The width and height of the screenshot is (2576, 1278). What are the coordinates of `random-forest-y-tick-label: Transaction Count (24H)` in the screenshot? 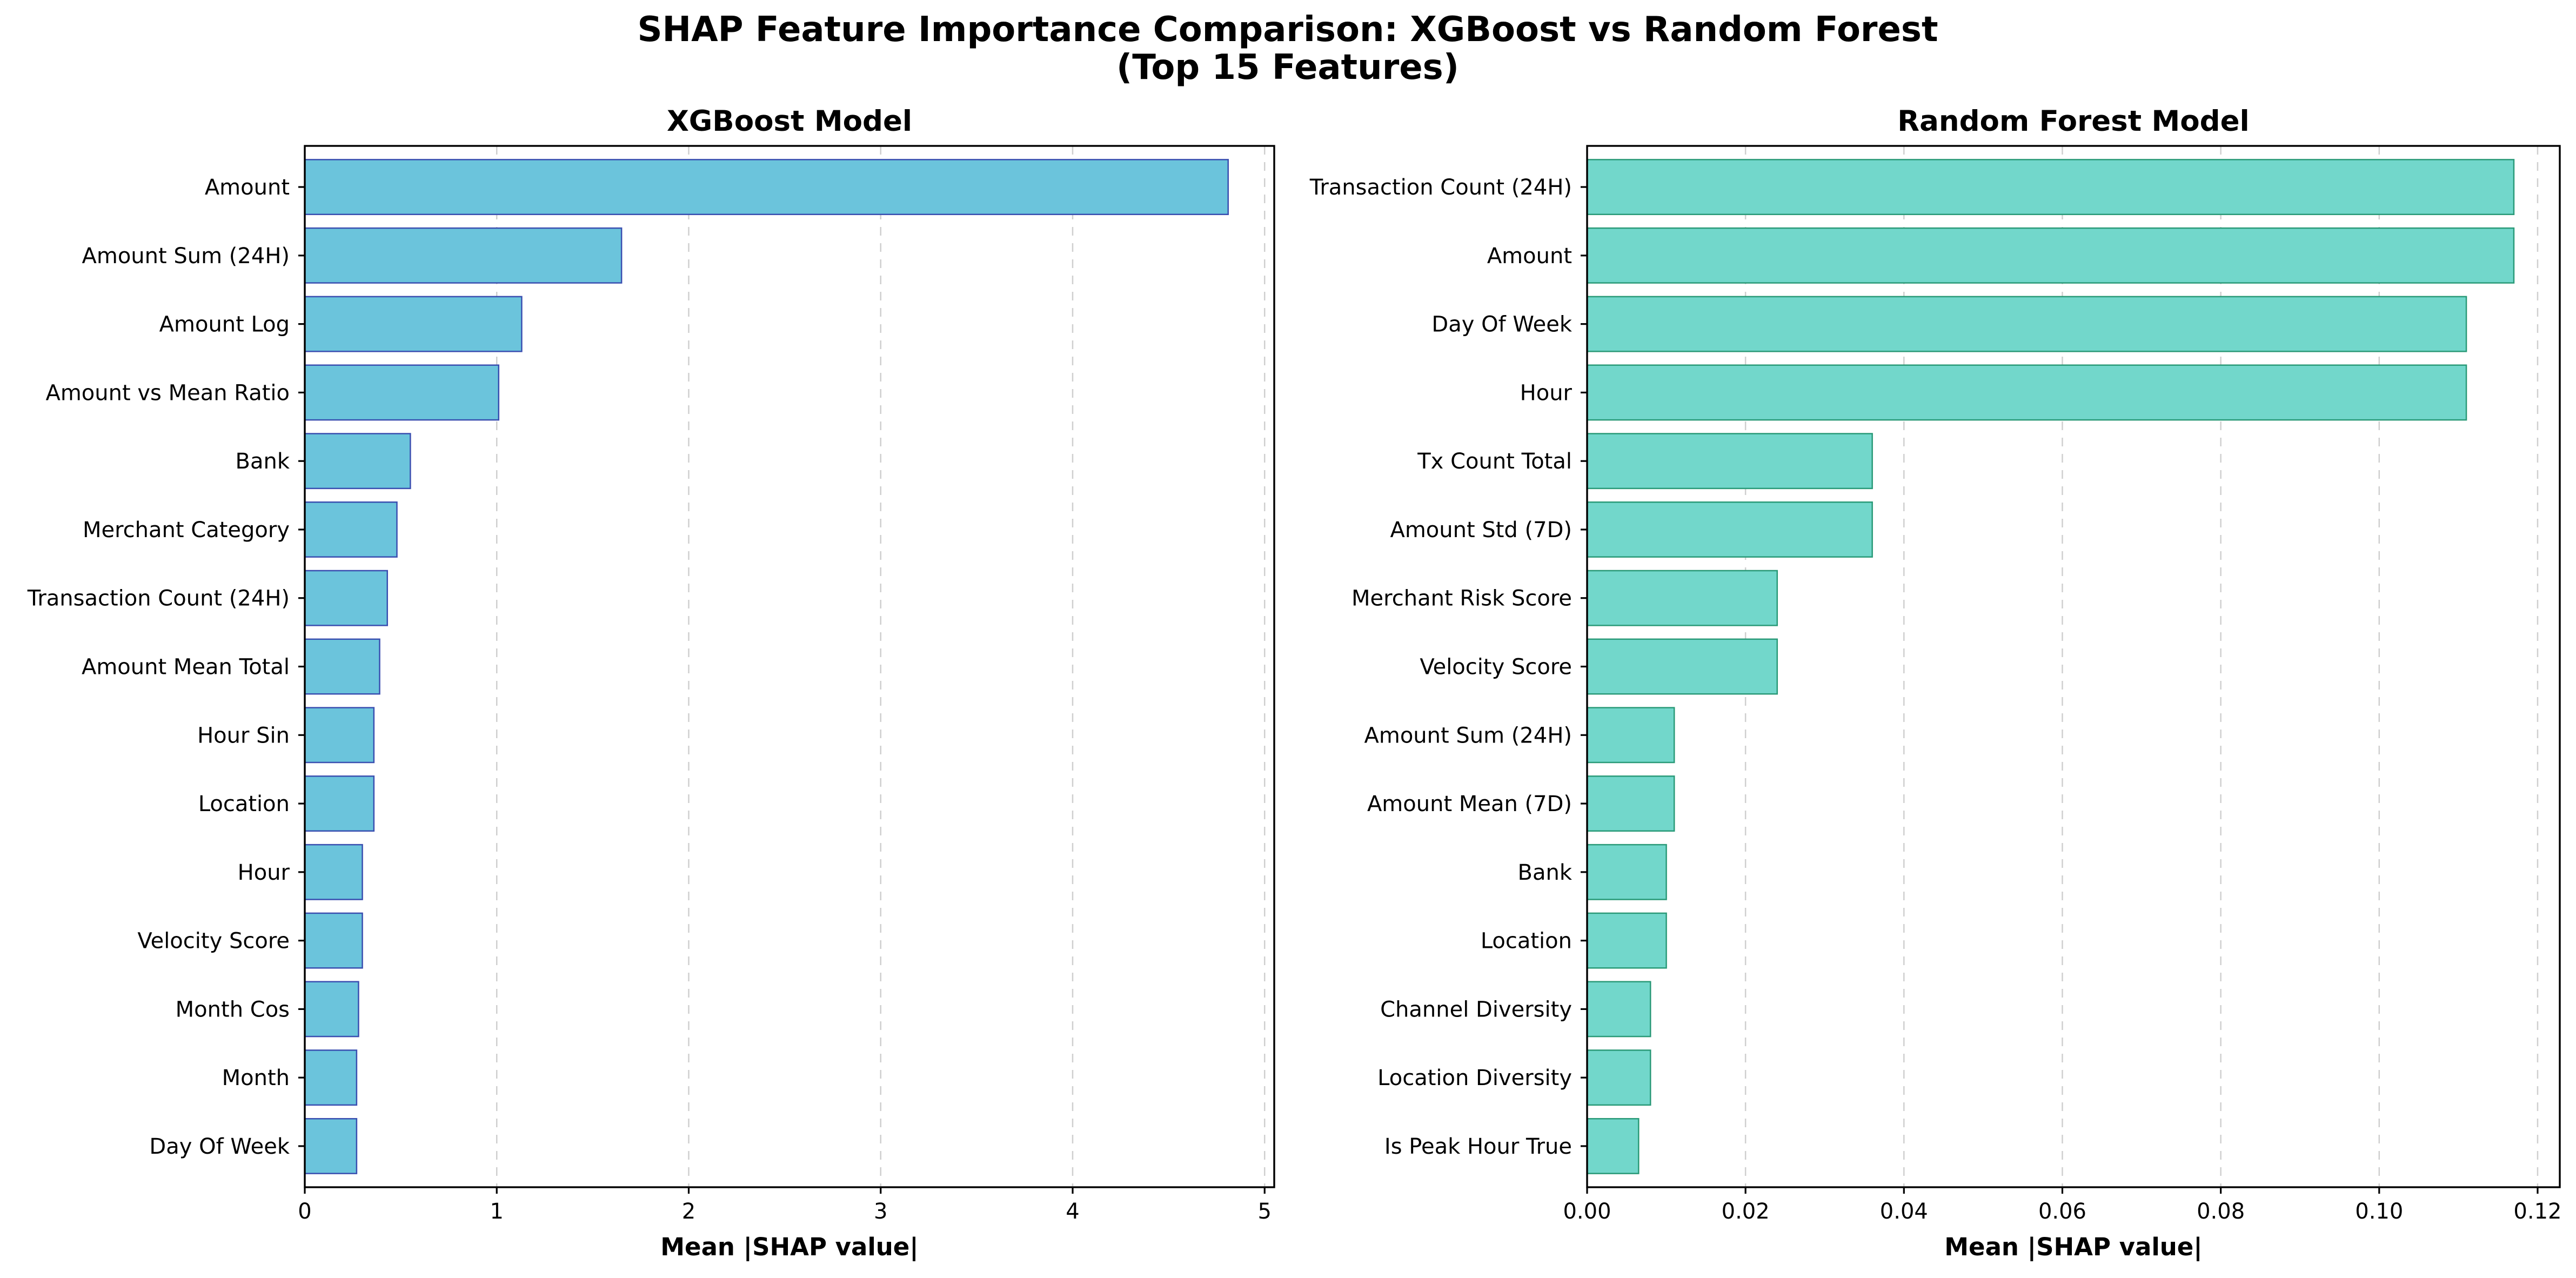 It's located at (1440, 187).